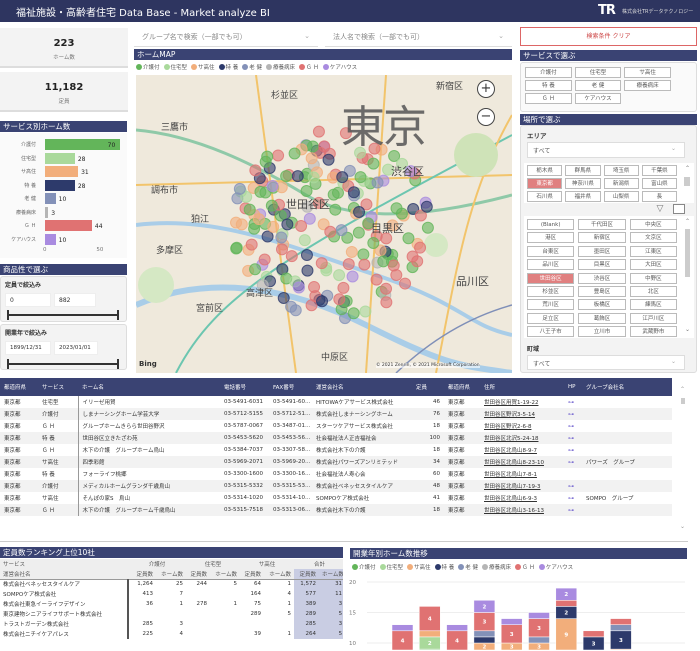 The height and width of the screenshot is (651, 700). What do you see at coordinates (683, 401) in the screenshot?
I see `table-scrollbar` at bounding box center [683, 401].